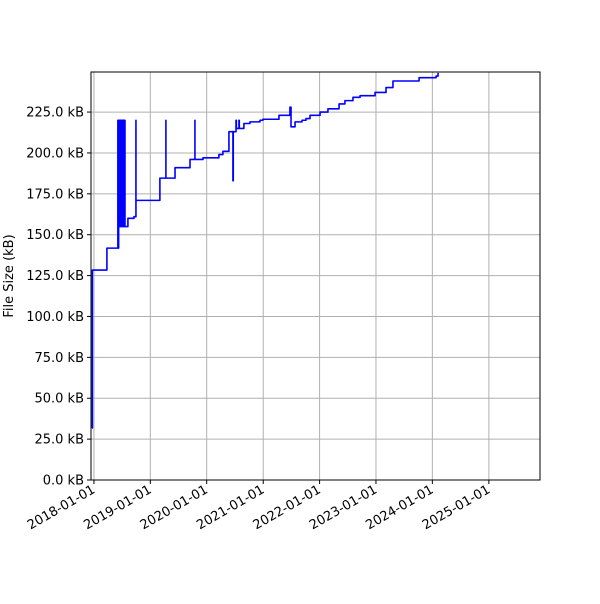  Describe the element at coordinates (59, 440) in the screenshot. I see `y-tick-label: 25.0 kB` at that location.